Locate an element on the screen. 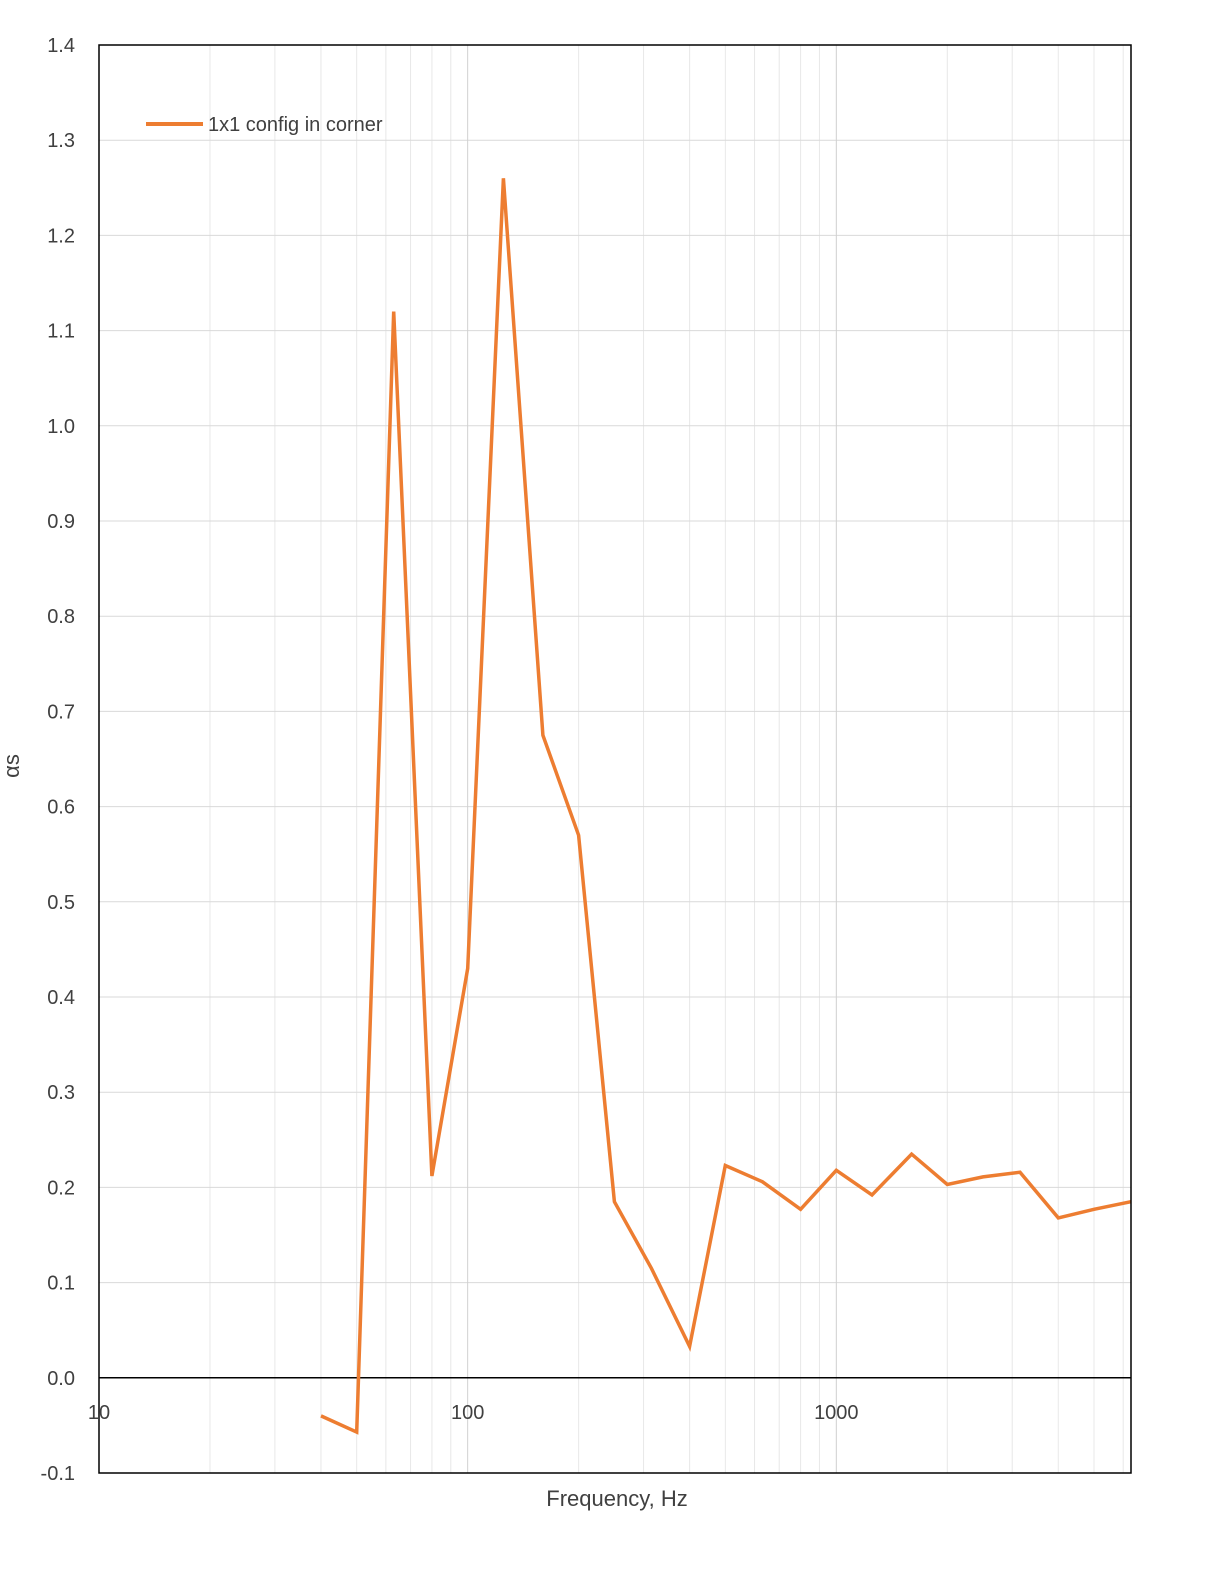 This screenshot has width=1217, height=1594. y-tick-label: 1.1 is located at coordinates (61, 332).